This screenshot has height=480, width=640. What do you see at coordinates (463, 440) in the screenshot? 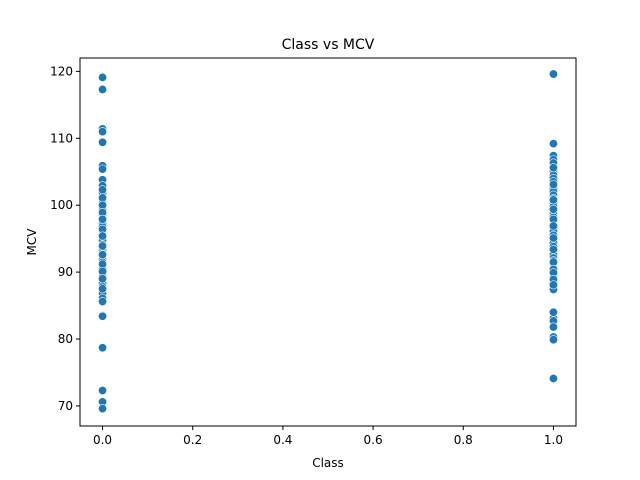
I see `x-tick-label: 0.8` at bounding box center [463, 440].